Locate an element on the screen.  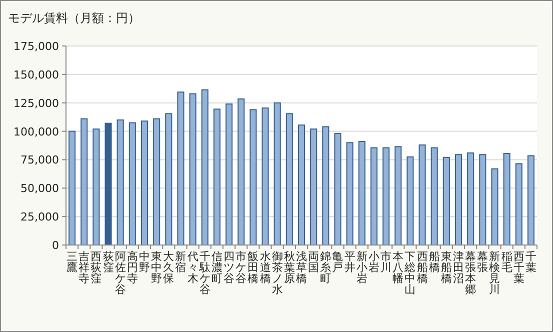
y-tick-label: 50,000 is located at coordinates (39, 189).